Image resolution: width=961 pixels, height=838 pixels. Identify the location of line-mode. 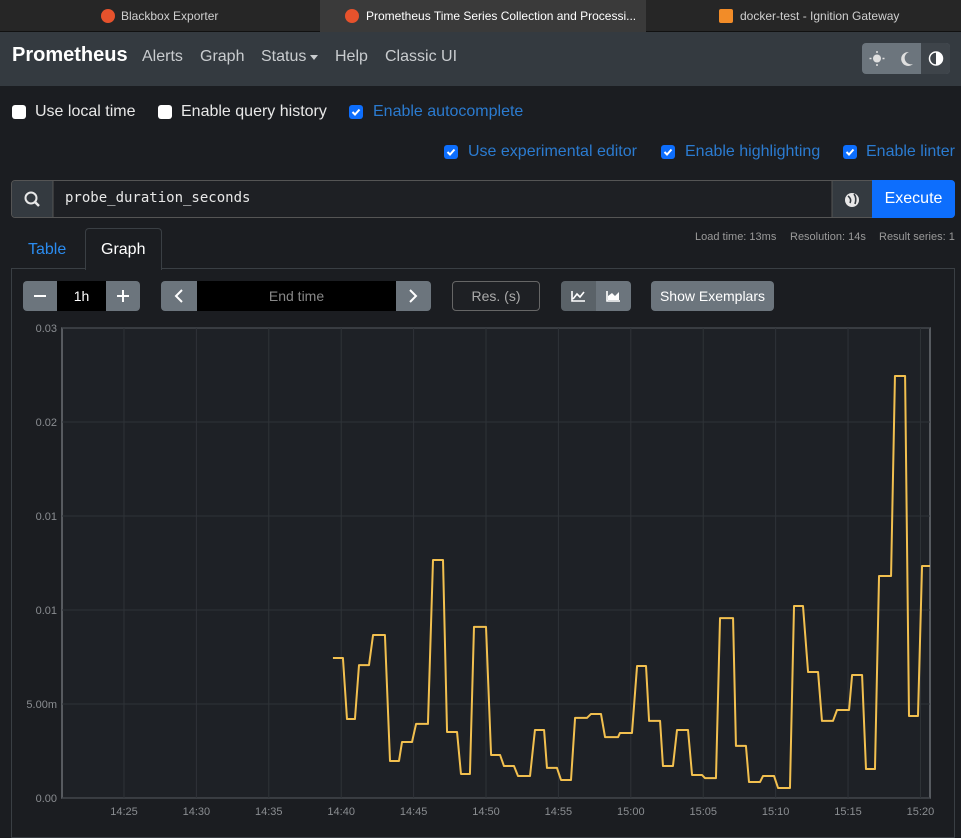
(578, 296).